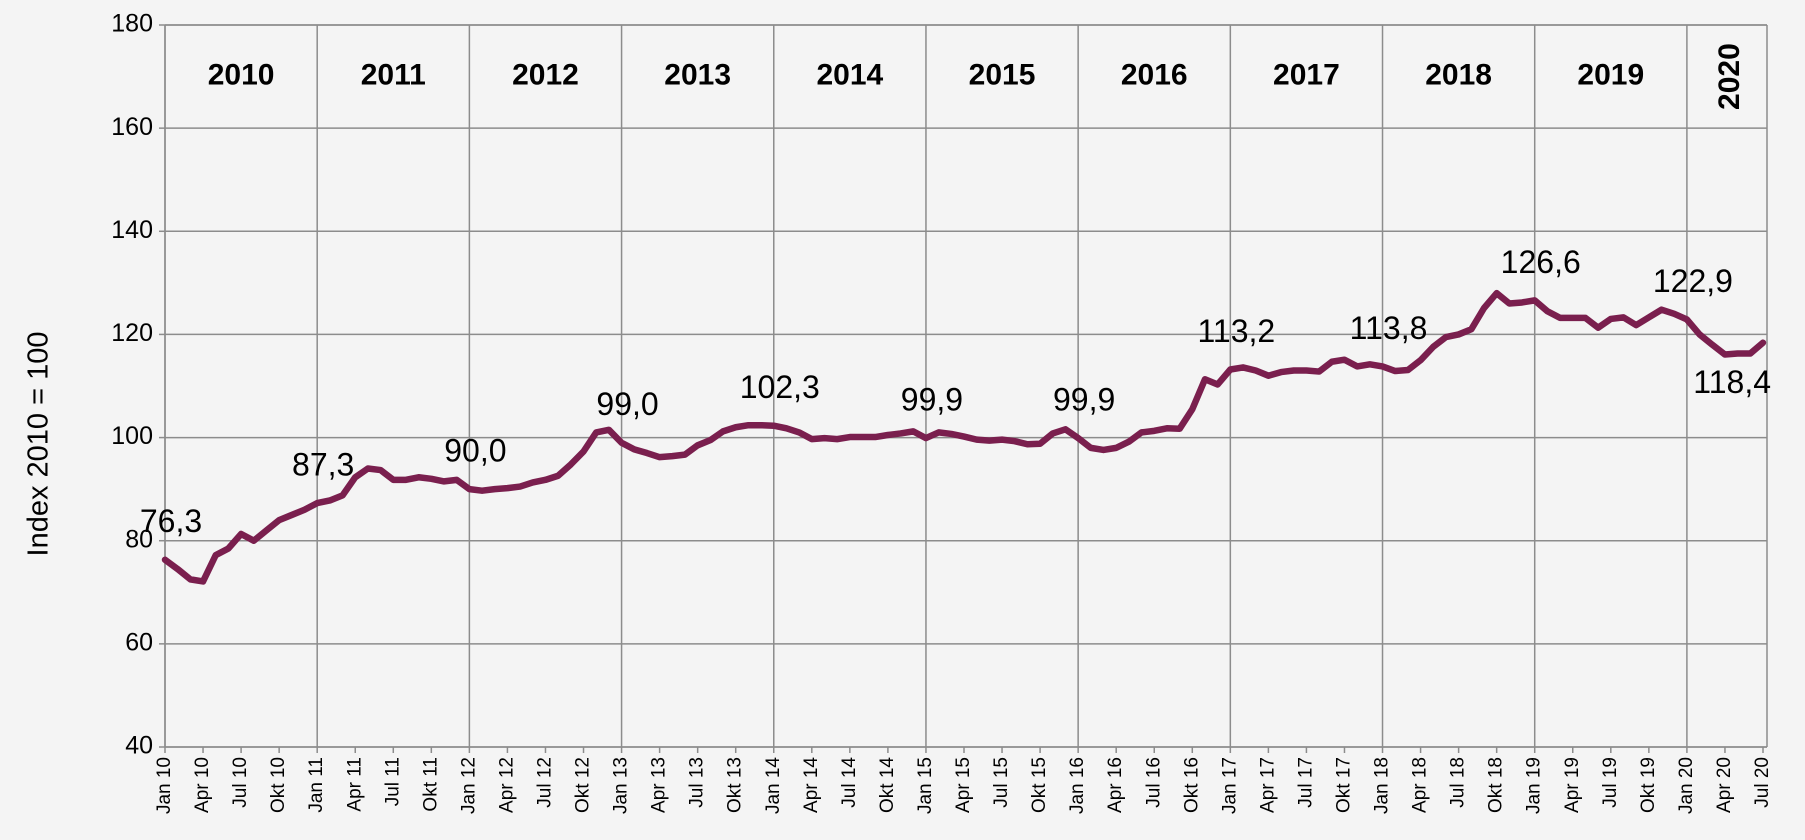  Describe the element at coordinates (621, 785) in the screenshot. I see `x-tick-label: Jan 13` at that location.